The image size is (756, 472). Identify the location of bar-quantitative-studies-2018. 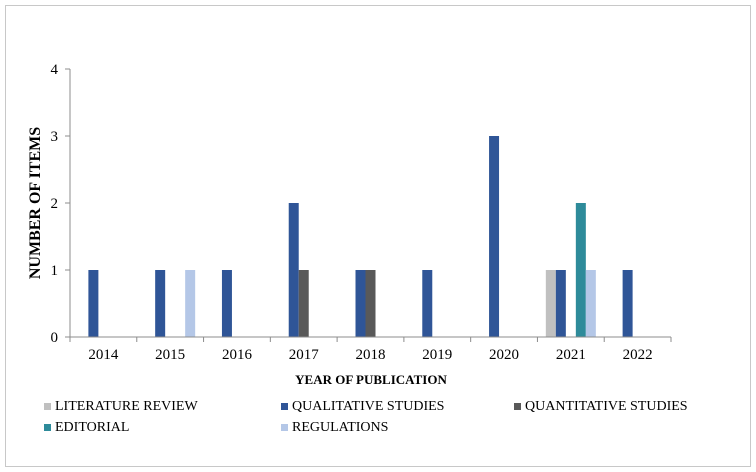
(370, 303).